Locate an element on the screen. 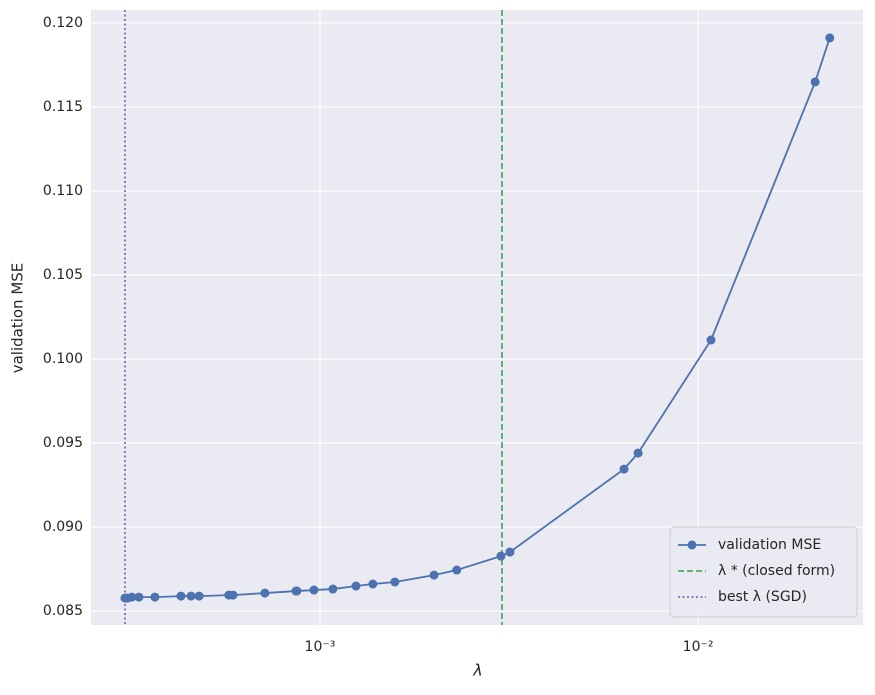 This screenshot has height=695, width=875. y-tick-label: 0.115 is located at coordinates (63, 107).